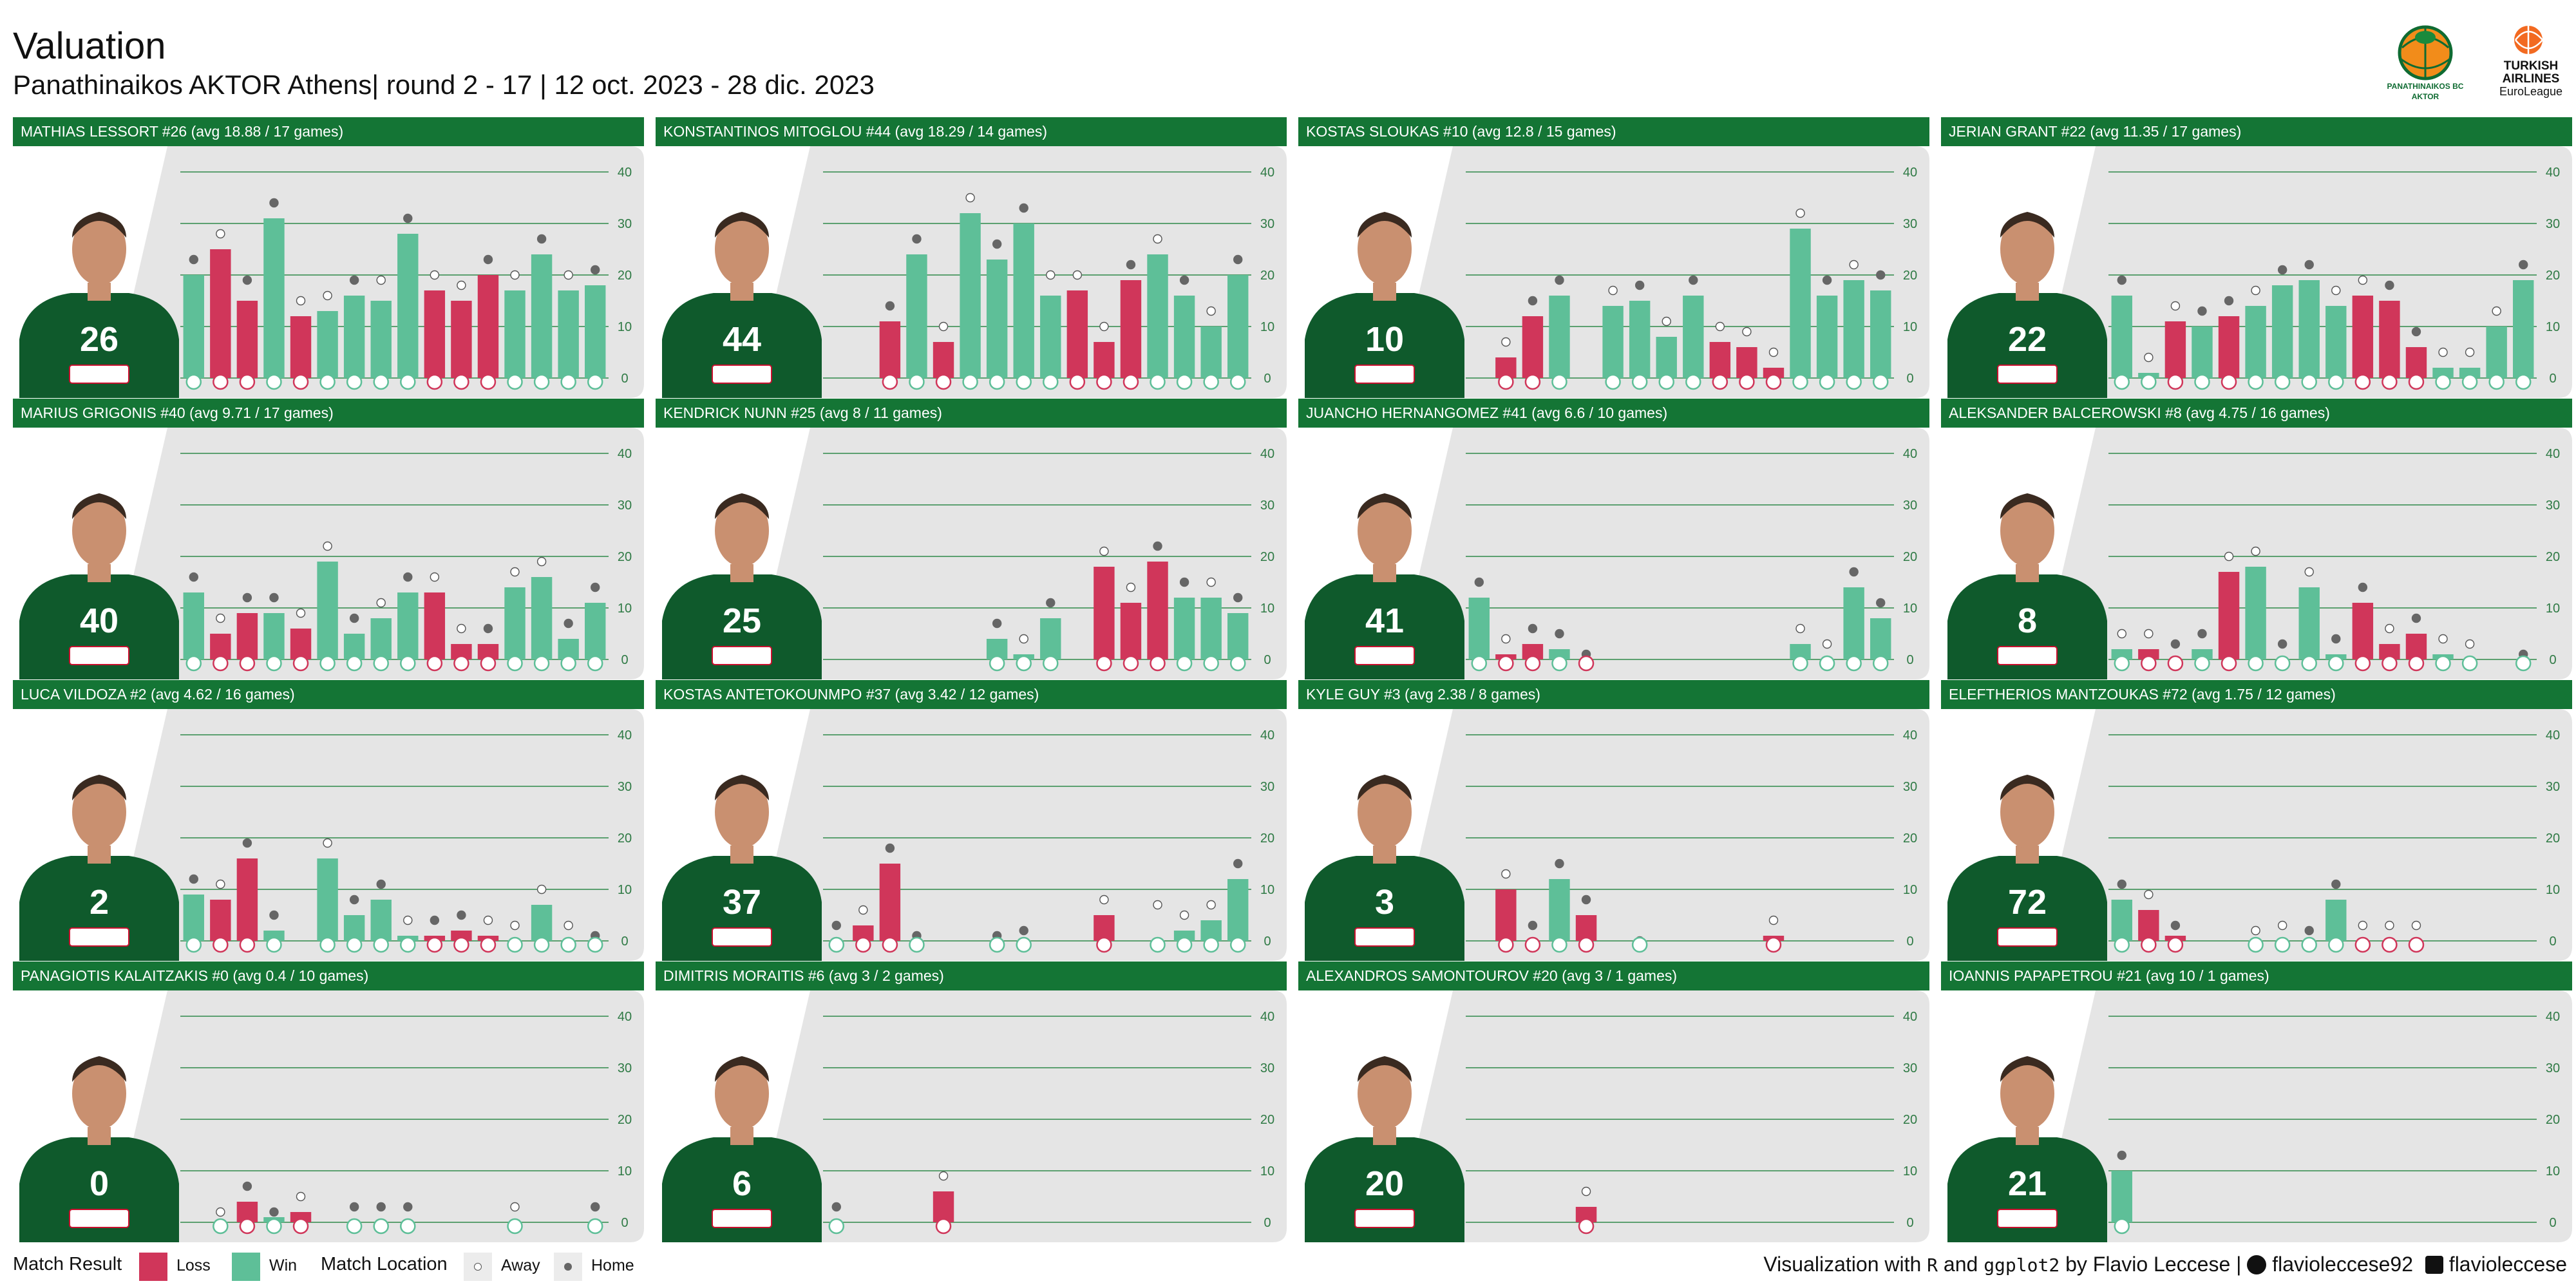  Describe the element at coordinates (384, 1264) in the screenshot. I see `legend-location-title: Match Location` at that location.